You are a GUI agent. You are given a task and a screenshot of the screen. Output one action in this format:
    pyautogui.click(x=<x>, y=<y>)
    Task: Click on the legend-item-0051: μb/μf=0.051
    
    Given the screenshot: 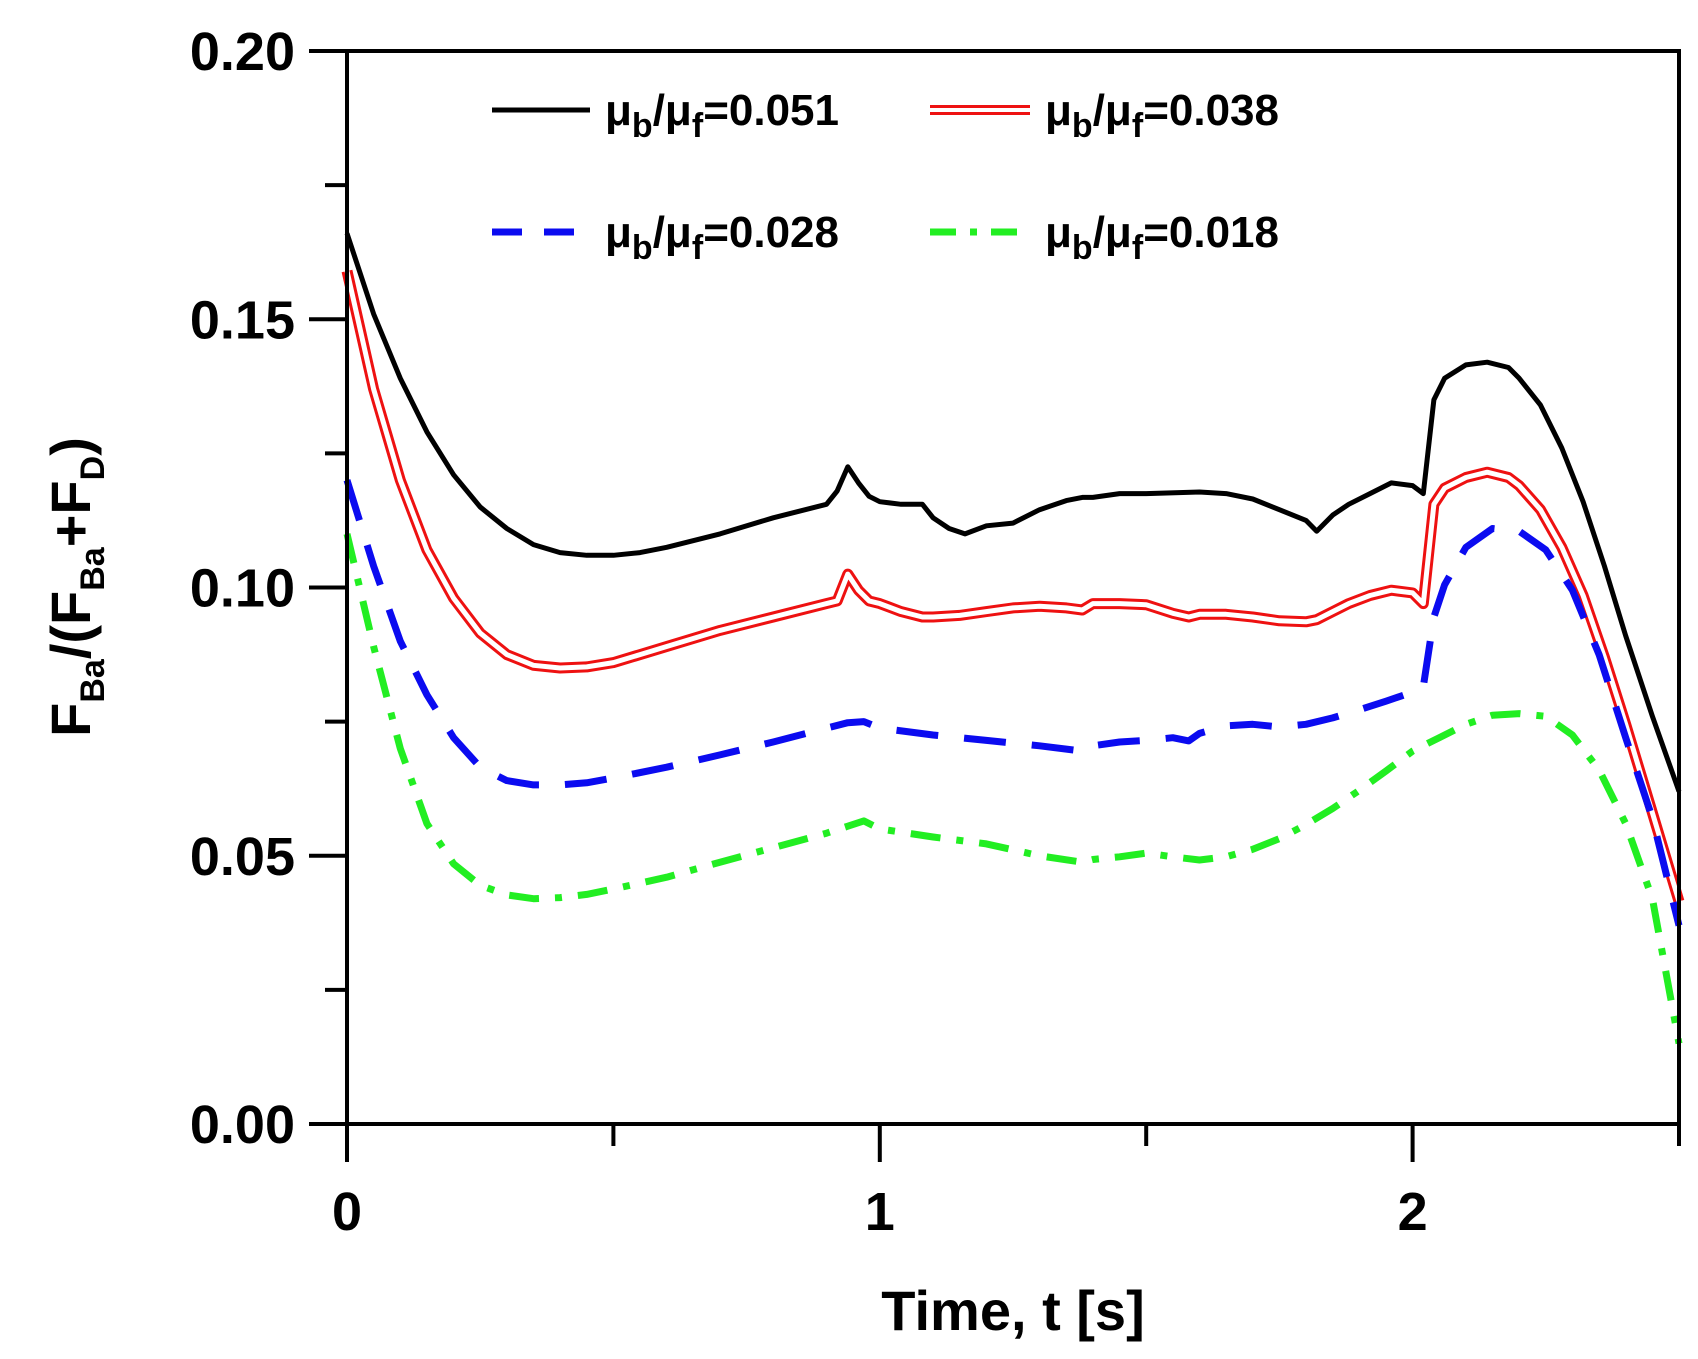 What is the action you would take?
    pyautogui.click(x=665, y=115)
    